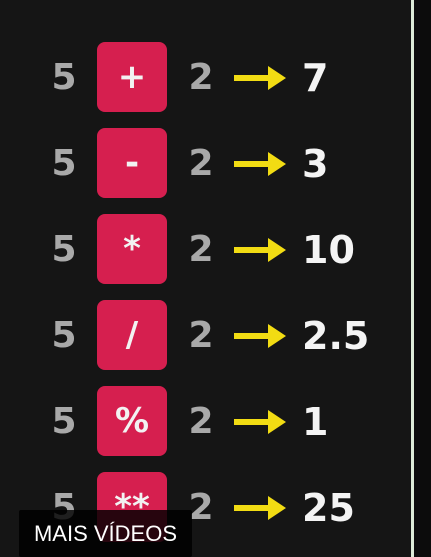 The image size is (431, 557). I want to click on operator-row-addition: 5 + 2 7, so click(205, 78).